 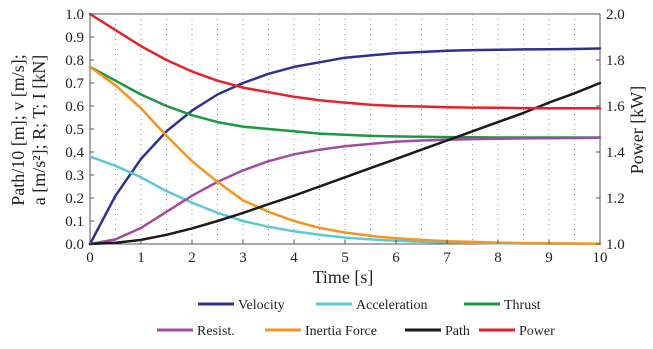 What do you see at coordinates (90, 258) in the screenshot?
I see `x-tick-label: 0` at bounding box center [90, 258].